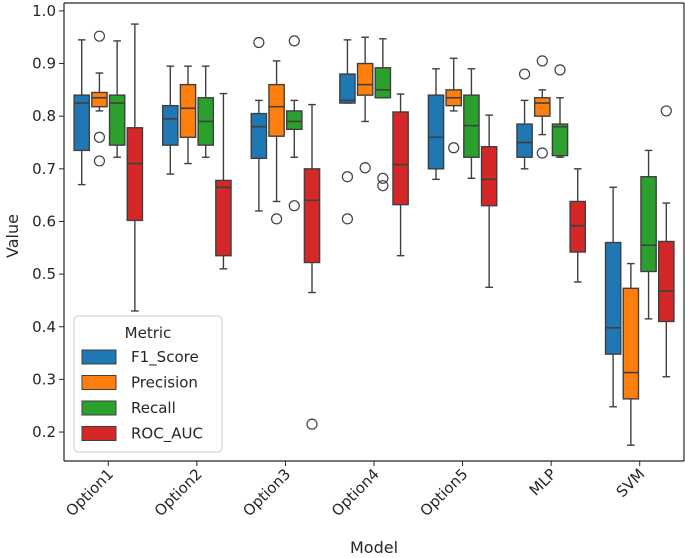 The height and width of the screenshot is (558, 685). What do you see at coordinates (383, 115) in the screenshot?
I see `box-Recall-Option4` at bounding box center [383, 115].